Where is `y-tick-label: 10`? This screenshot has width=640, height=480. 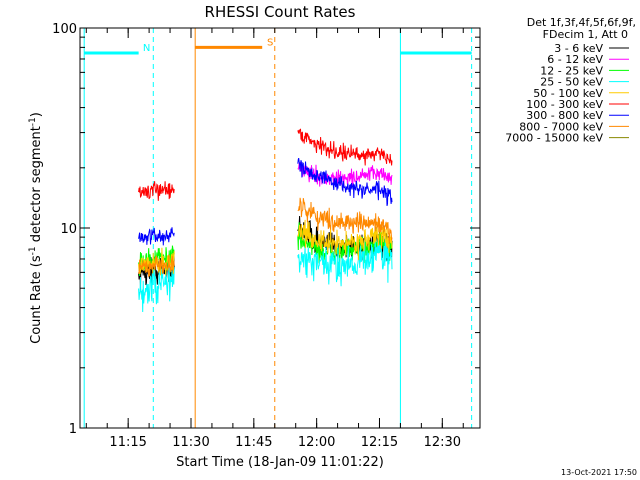
y-tick-label: 10 is located at coordinates (68, 229).